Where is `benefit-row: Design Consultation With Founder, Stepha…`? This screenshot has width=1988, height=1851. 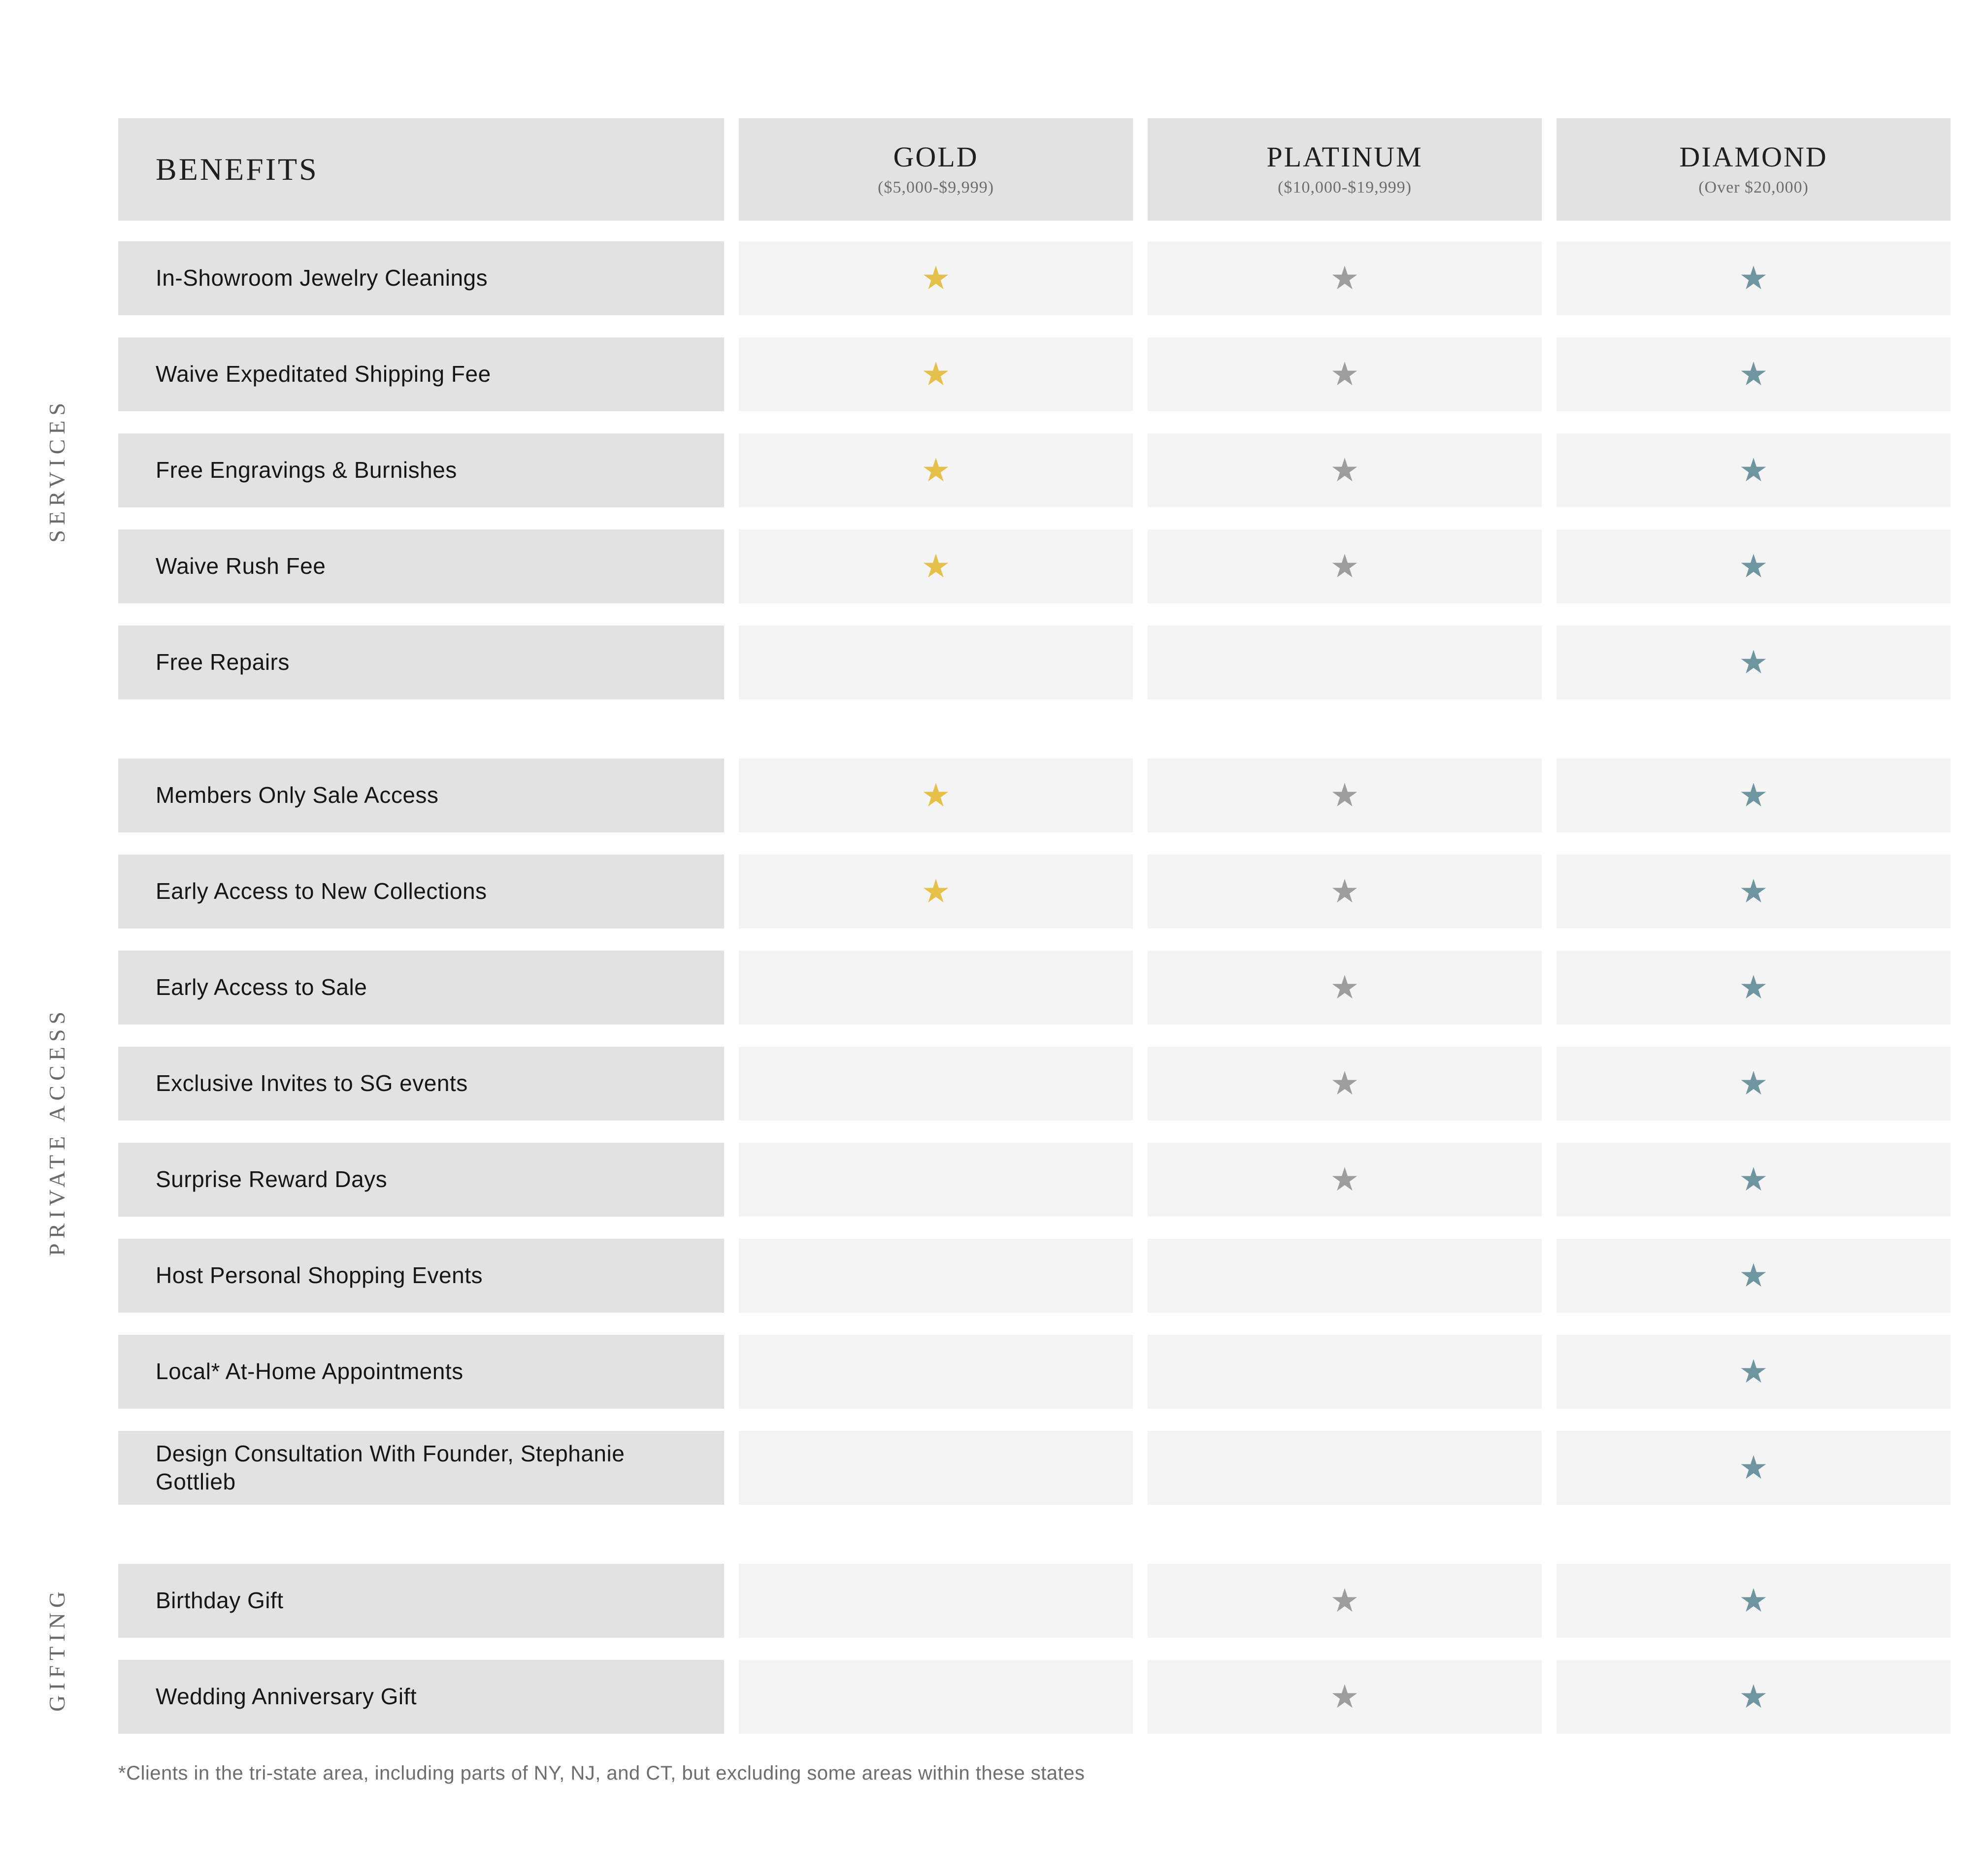 benefit-row: Design Consultation With Founder, Stepha… is located at coordinates (1034, 1468).